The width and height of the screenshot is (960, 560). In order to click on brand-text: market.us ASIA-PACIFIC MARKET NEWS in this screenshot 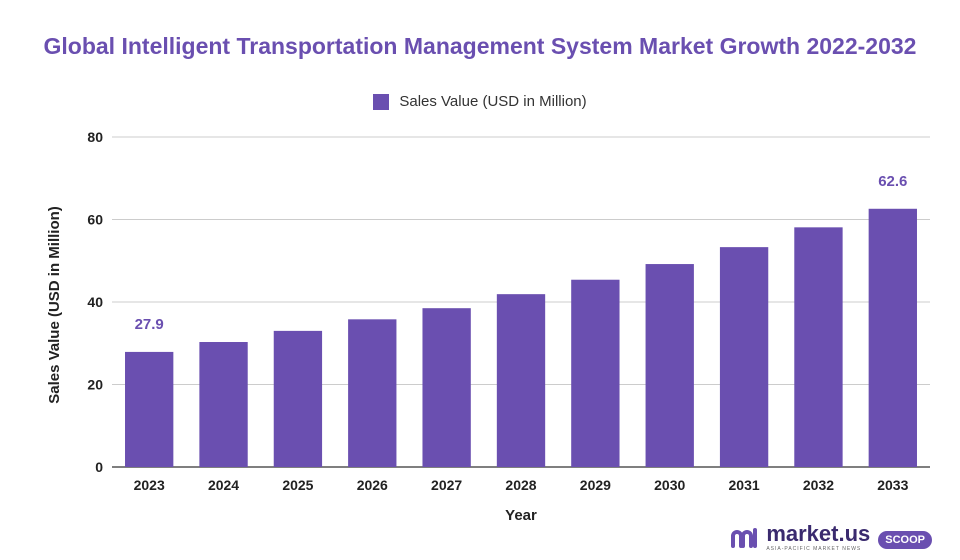, I will do `click(818, 537)`.